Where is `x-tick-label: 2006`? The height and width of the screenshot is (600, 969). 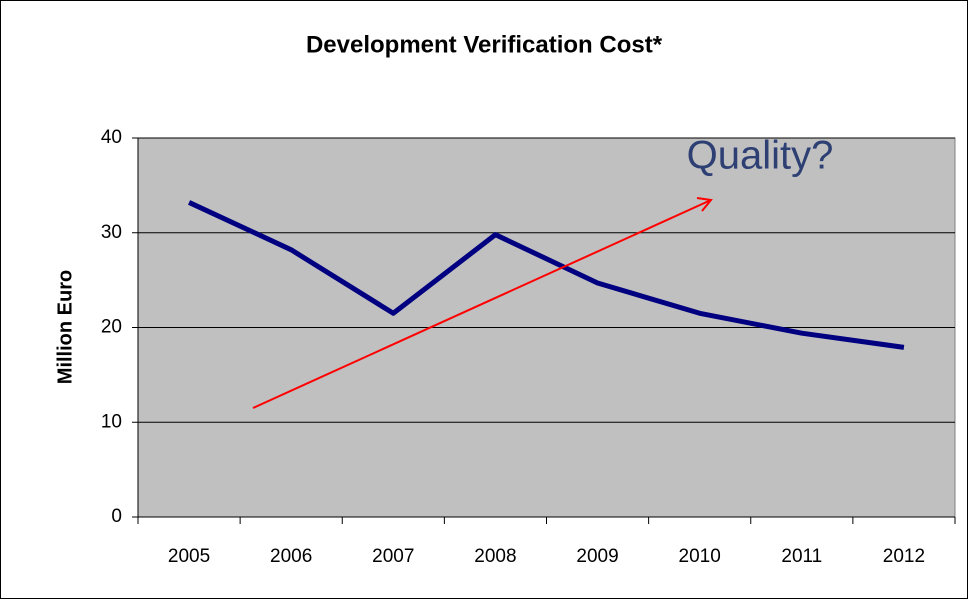
x-tick-label: 2006 is located at coordinates (291, 556).